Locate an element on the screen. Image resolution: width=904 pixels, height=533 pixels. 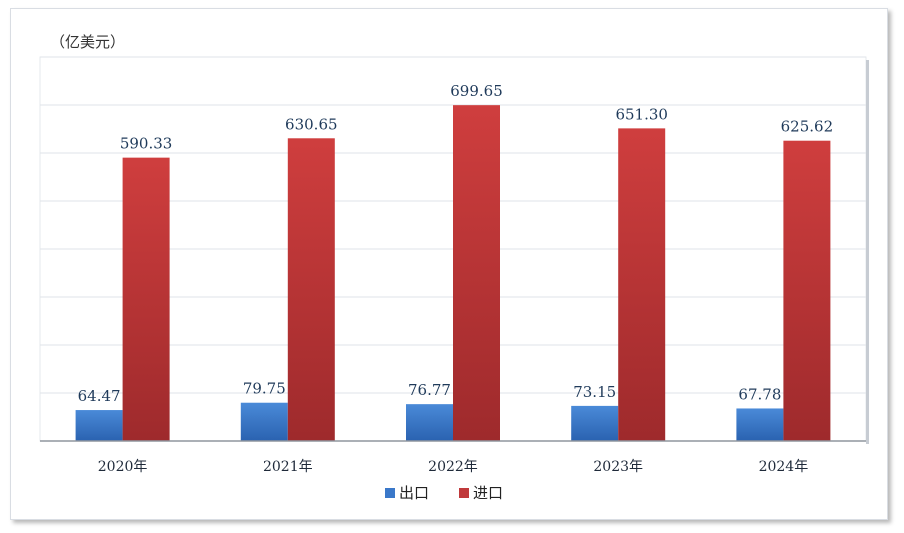
unit-label: （亿美元） is located at coordinates (87, 42).